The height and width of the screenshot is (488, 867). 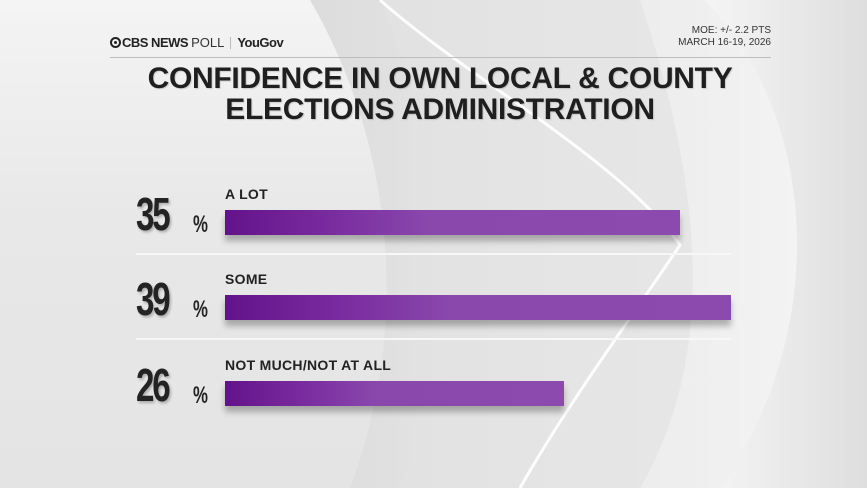 What do you see at coordinates (155, 42) in the screenshot?
I see `brand-cbs: CBS NEWS` at bounding box center [155, 42].